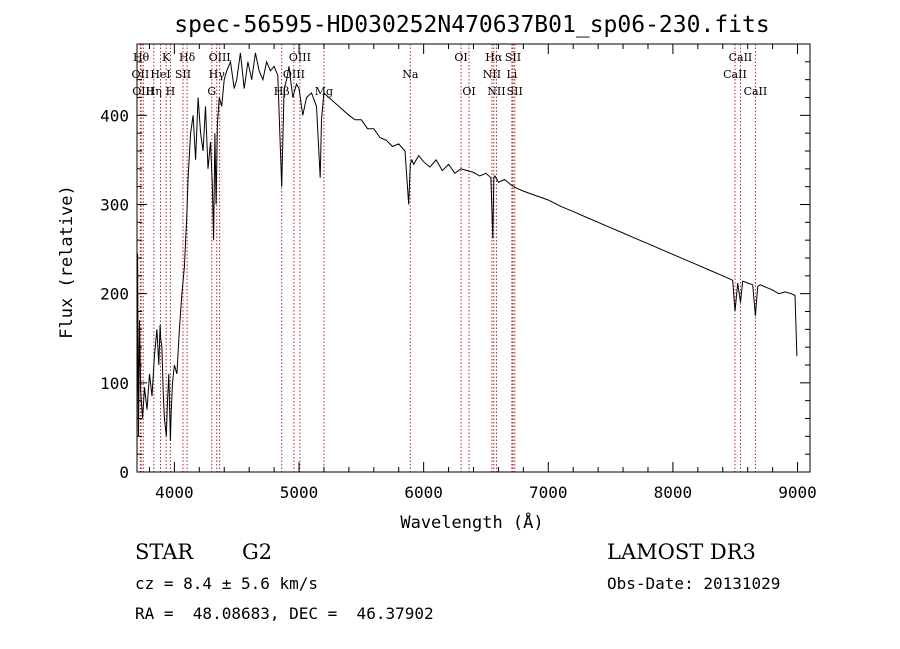 The image size is (900, 649). Describe the element at coordinates (324, 91) in the screenshot. I see `line-label: Mg` at that location.